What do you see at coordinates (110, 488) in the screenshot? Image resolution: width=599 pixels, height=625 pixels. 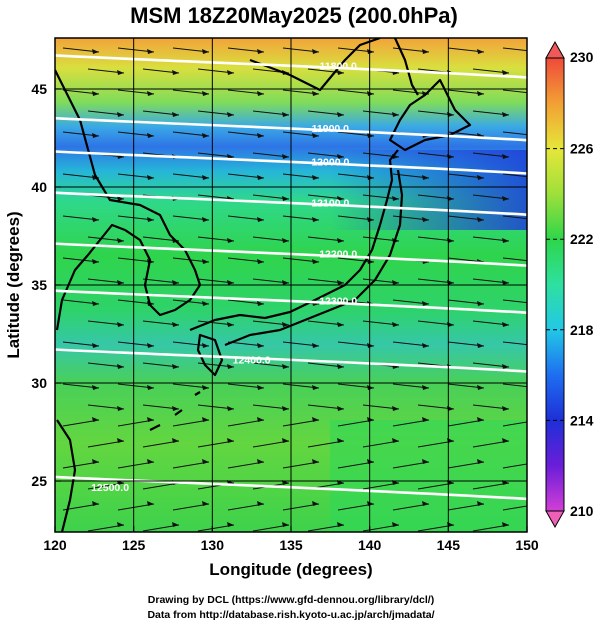 I see `contour-label: 12500.0` at bounding box center [110, 488].